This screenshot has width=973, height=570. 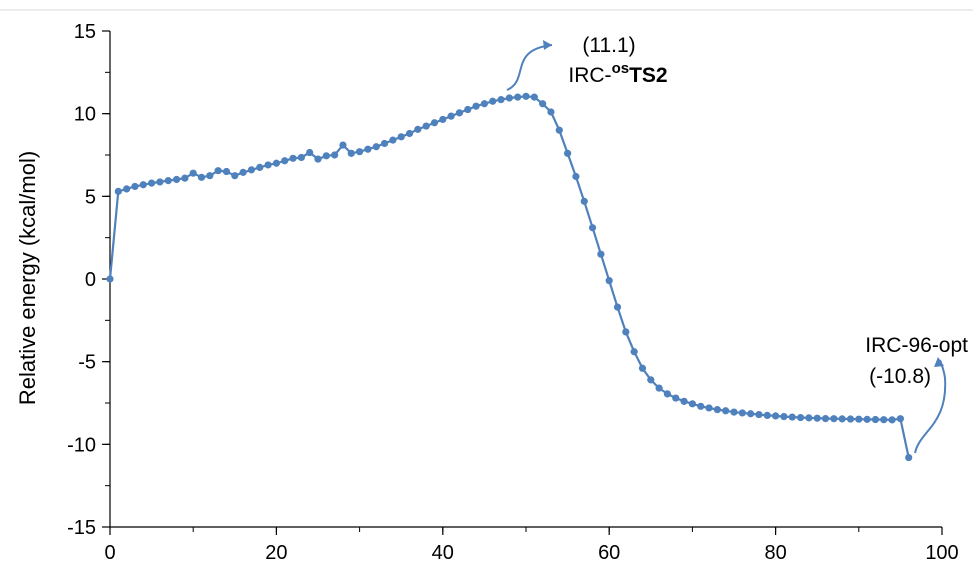 I want to click on y-tick-label: -10, so click(x=81, y=445).